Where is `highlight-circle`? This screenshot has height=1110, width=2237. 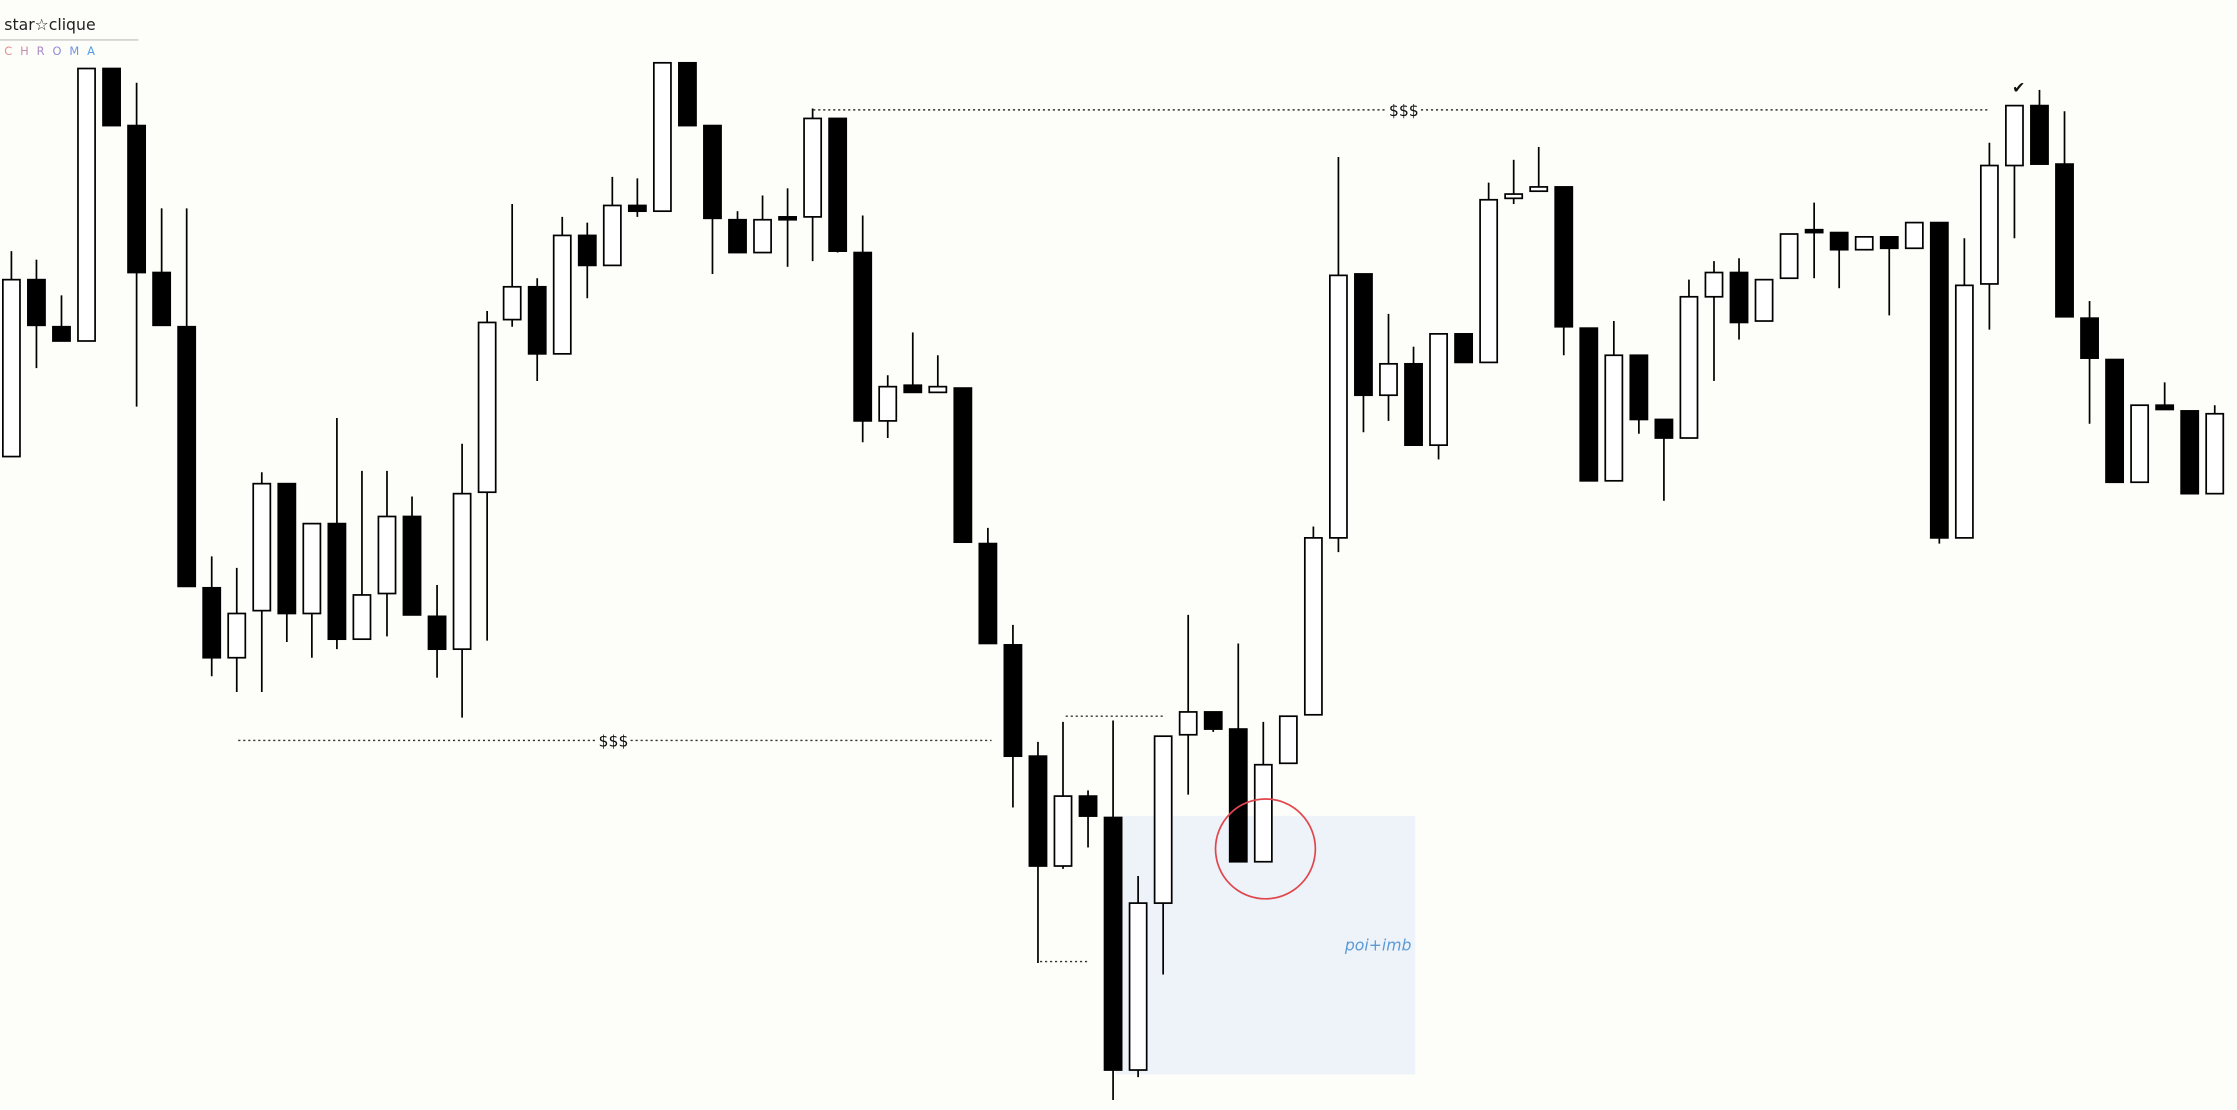 highlight-circle is located at coordinates (1265, 849).